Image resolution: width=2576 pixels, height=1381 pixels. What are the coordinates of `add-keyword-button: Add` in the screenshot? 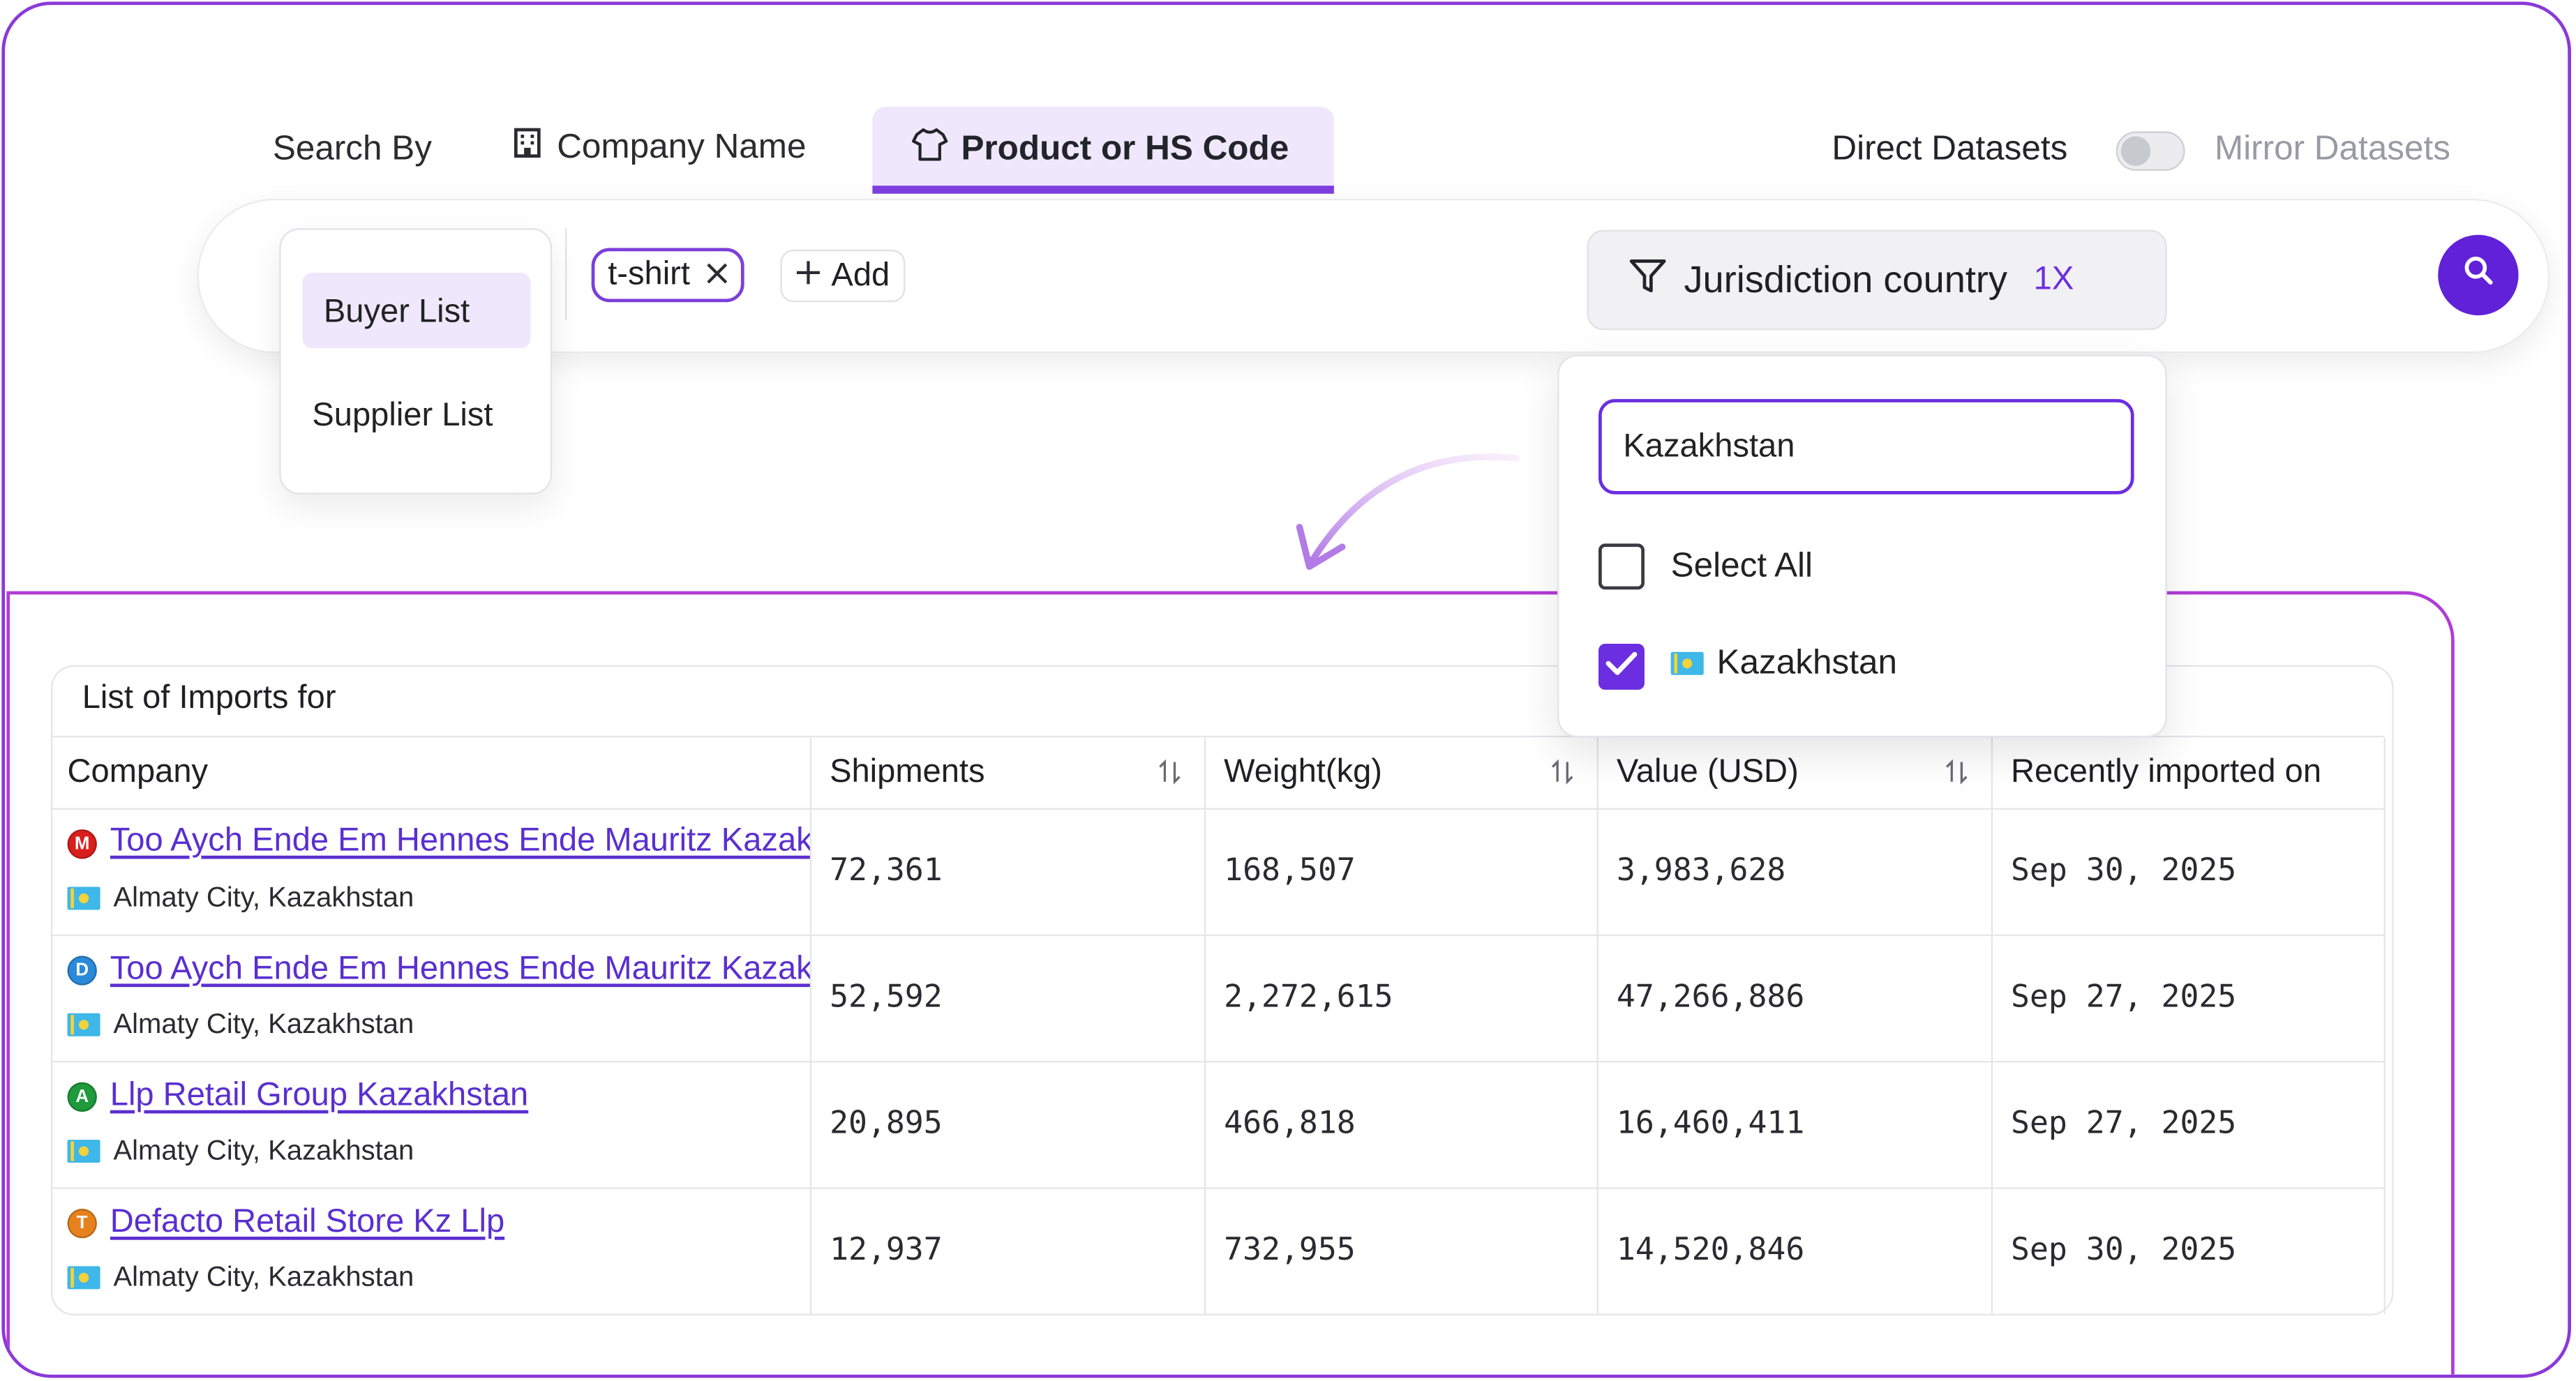 It's located at (842, 276).